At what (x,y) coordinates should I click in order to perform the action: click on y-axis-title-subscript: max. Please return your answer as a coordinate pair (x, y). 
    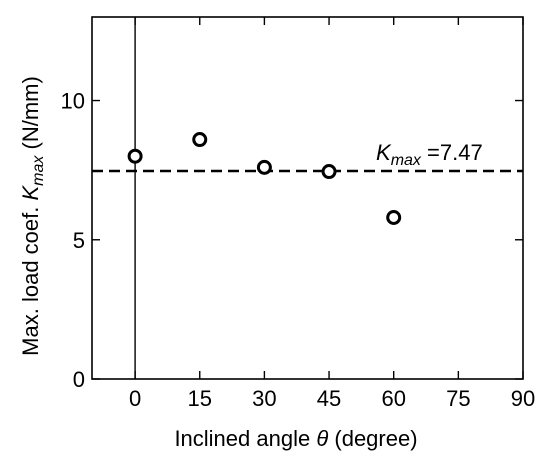
    Looking at the image, I should click on (38, 170).